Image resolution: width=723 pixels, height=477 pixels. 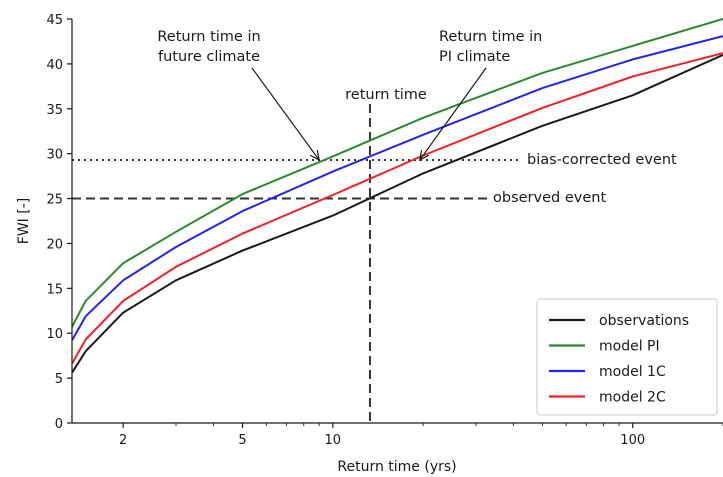 I want to click on observed-event-label: observed event, so click(x=549, y=198).